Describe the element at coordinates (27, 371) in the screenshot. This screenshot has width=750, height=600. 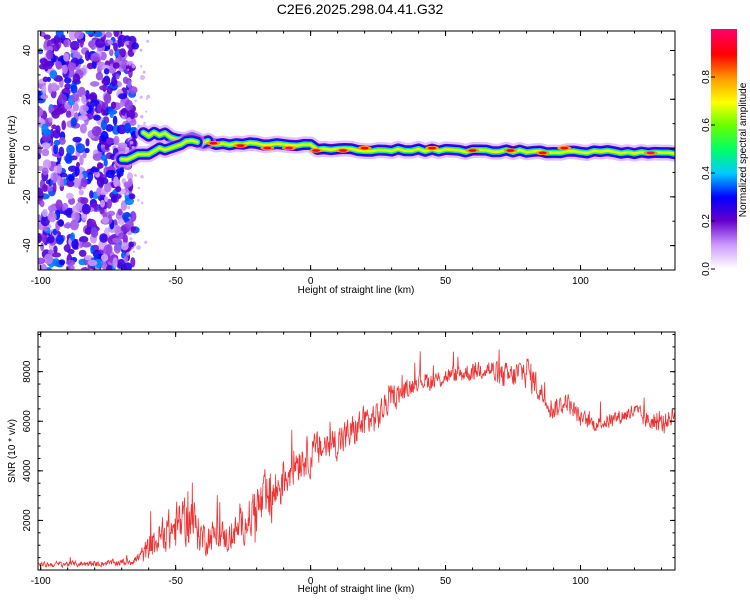
I see `y-tick-label: 8000` at that location.